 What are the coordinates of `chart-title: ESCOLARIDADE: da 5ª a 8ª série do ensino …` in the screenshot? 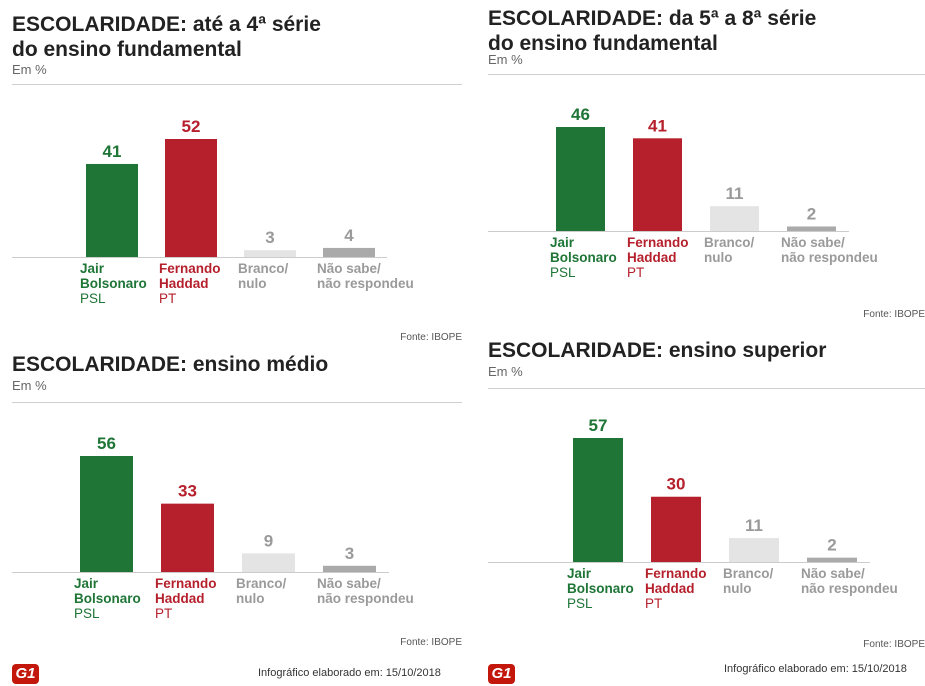 It's located at (652, 31).